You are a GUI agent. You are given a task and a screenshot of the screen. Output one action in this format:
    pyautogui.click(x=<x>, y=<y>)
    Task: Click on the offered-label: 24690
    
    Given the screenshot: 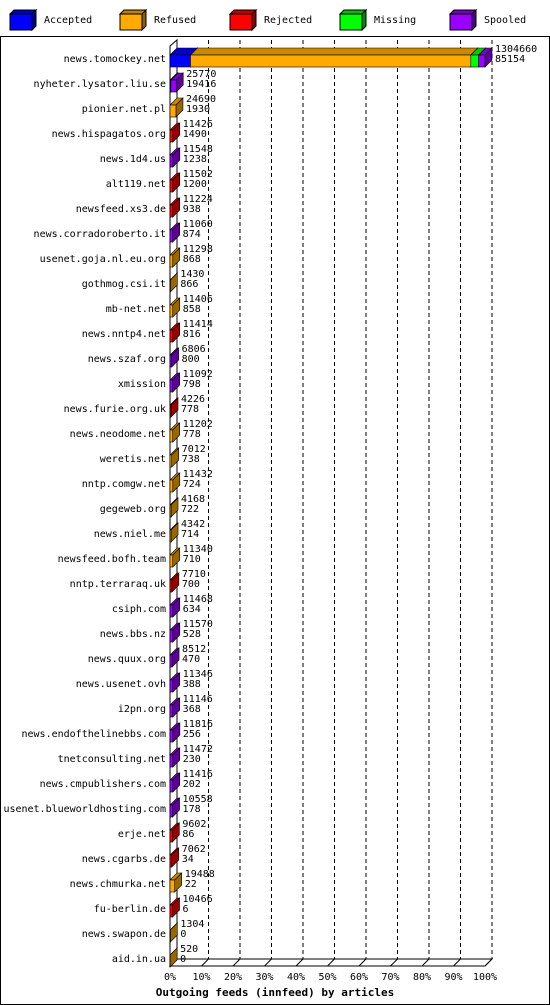 What is the action you would take?
    pyautogui.click(x=201, y=99)
    